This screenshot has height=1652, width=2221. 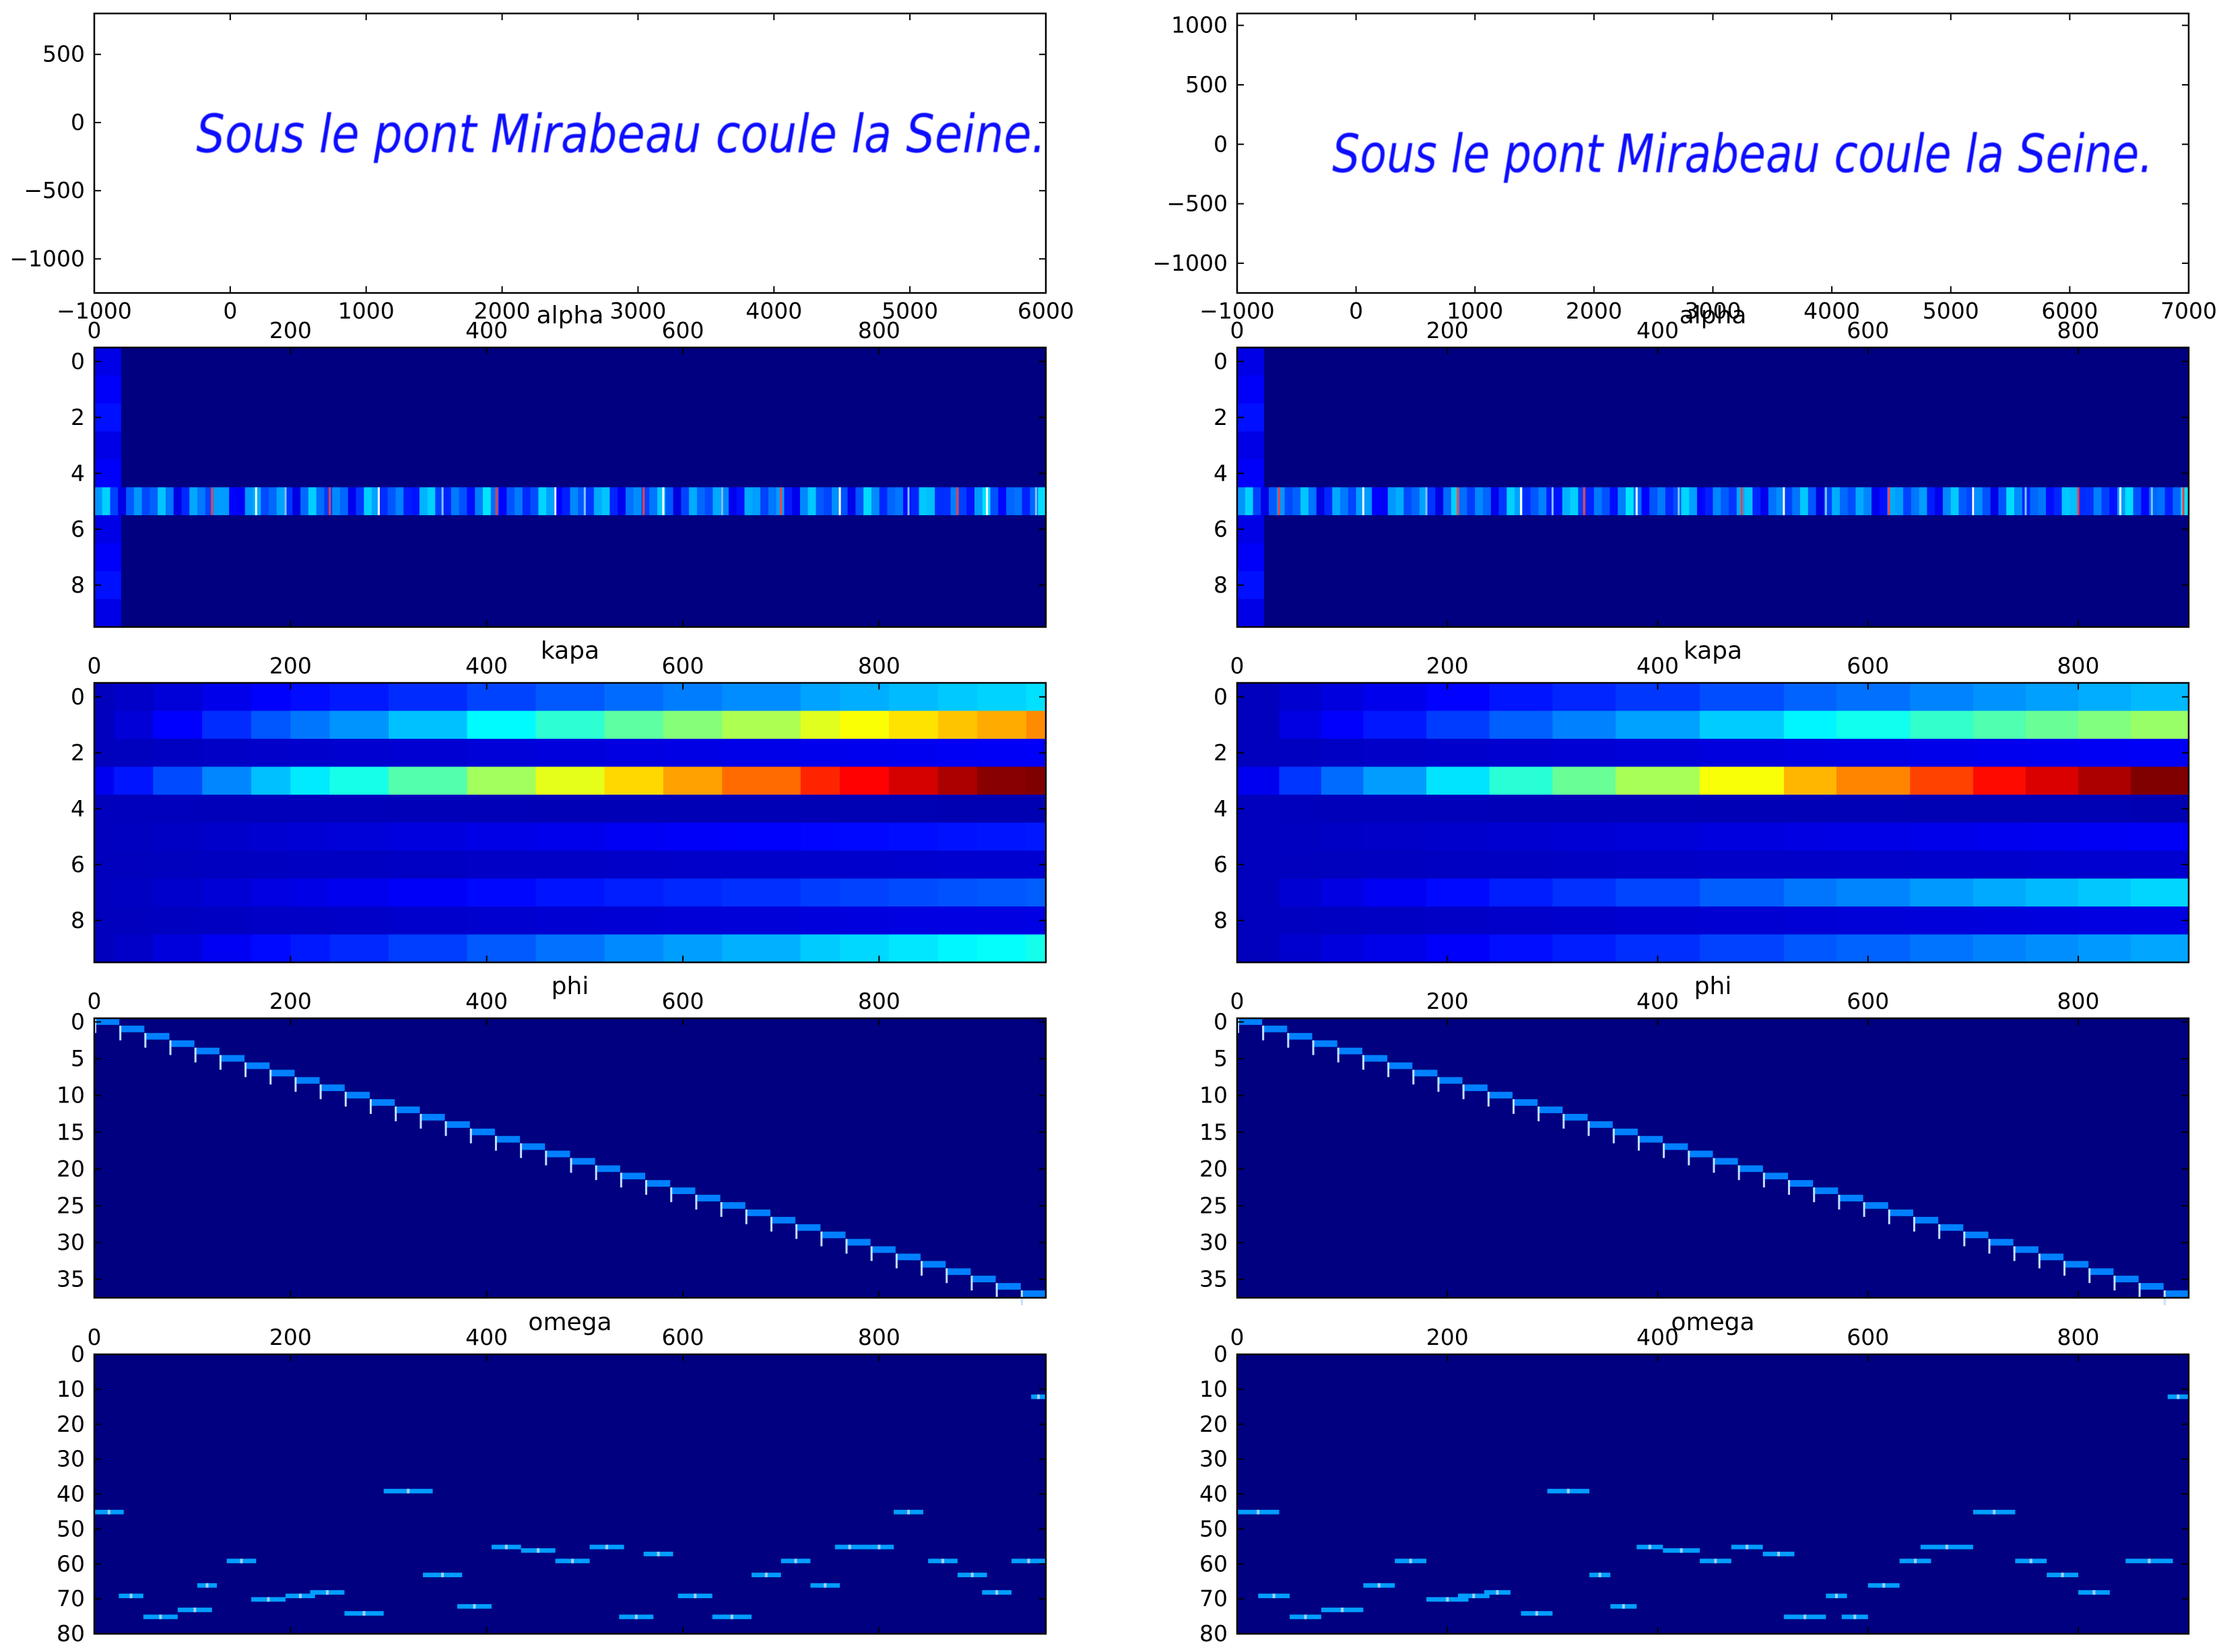 I want to click on x-tick-label: 800, so click(x=879, y=1001).